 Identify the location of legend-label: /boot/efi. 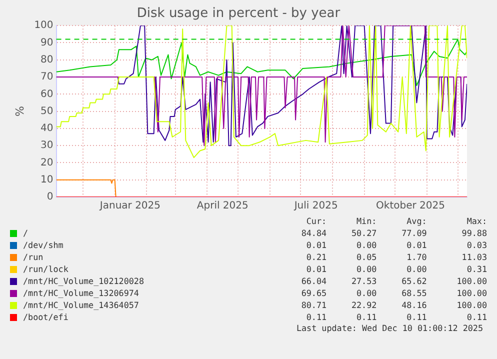
(46, 317).